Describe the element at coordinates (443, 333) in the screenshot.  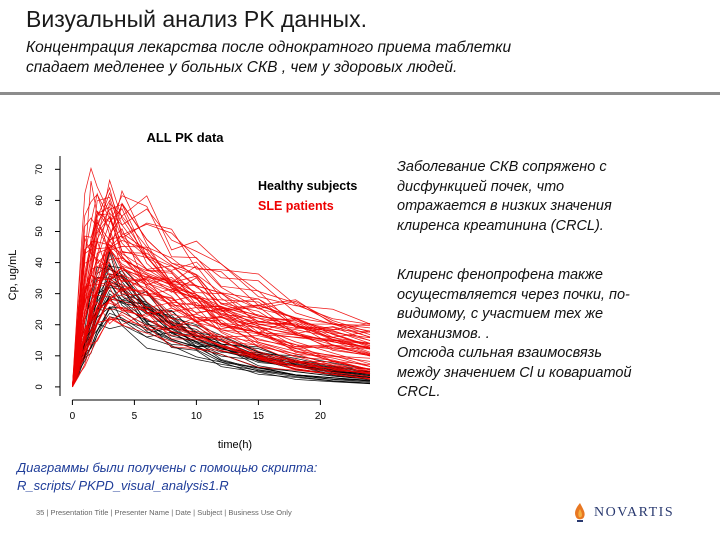
I see `text-line: механизмов. .` at that location.